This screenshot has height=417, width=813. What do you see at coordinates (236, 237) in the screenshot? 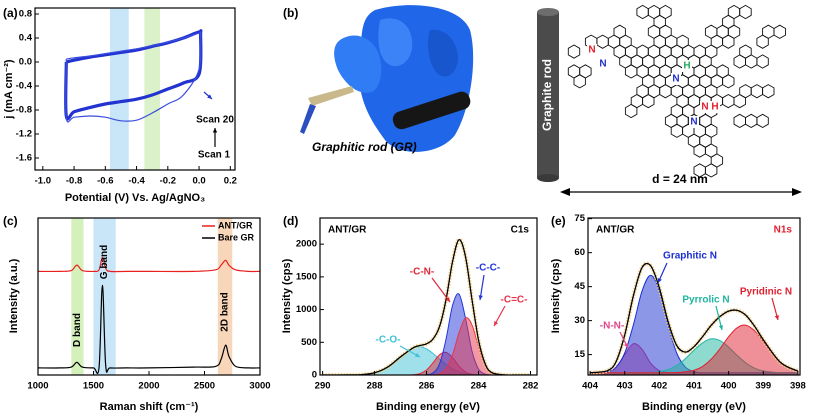
I see `legend-label: Bare GR` at bounding box center [236, 237].